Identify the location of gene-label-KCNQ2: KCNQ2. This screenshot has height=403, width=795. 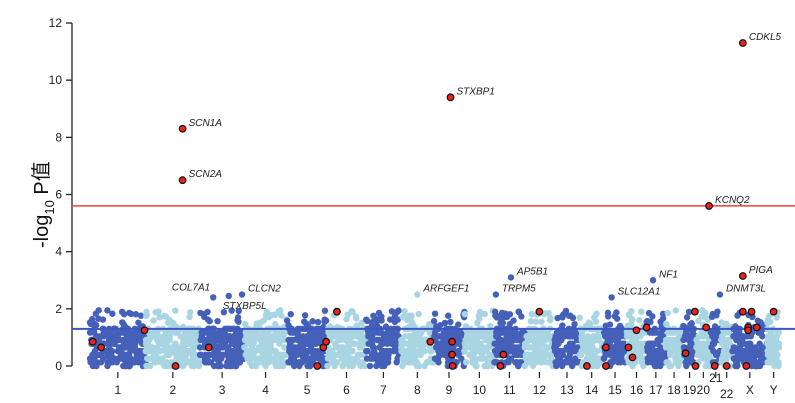
(732, 200).